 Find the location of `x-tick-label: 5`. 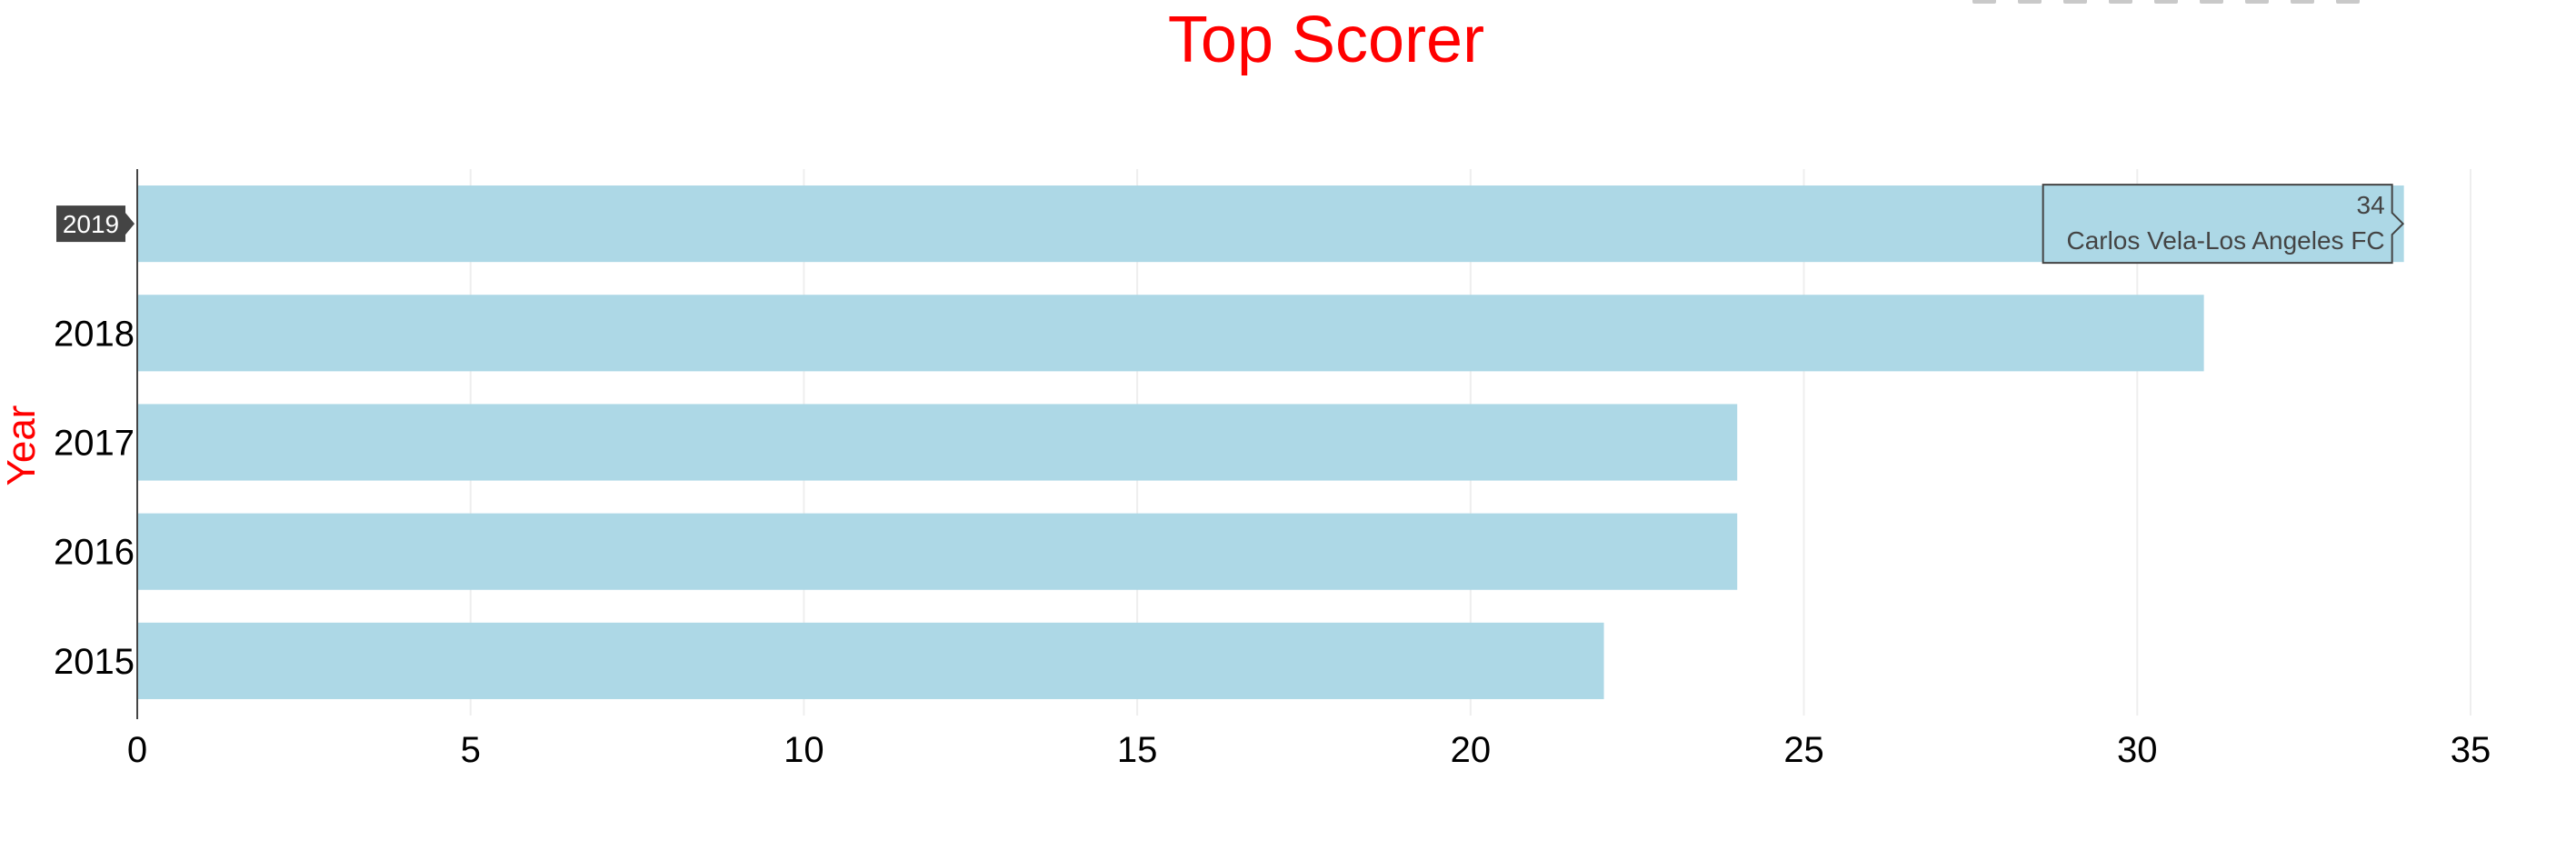

x-tick-label: 5 is located at coordinates (471, 750).